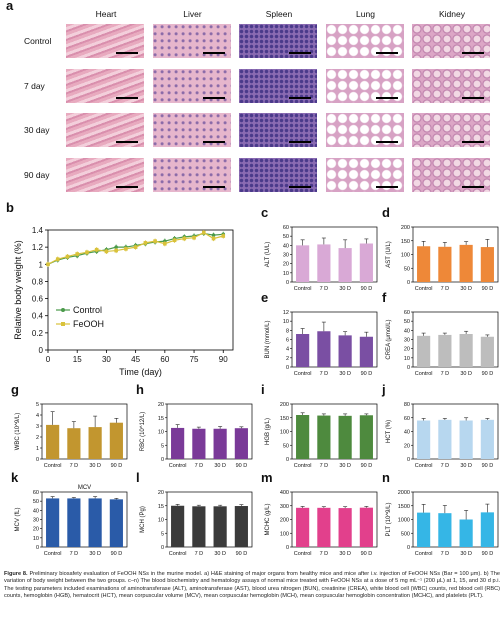  What do you see at coordinates (161, 507) in the screenshot?
I see `y-tick-label: 15` at bounding box center [161, 507].